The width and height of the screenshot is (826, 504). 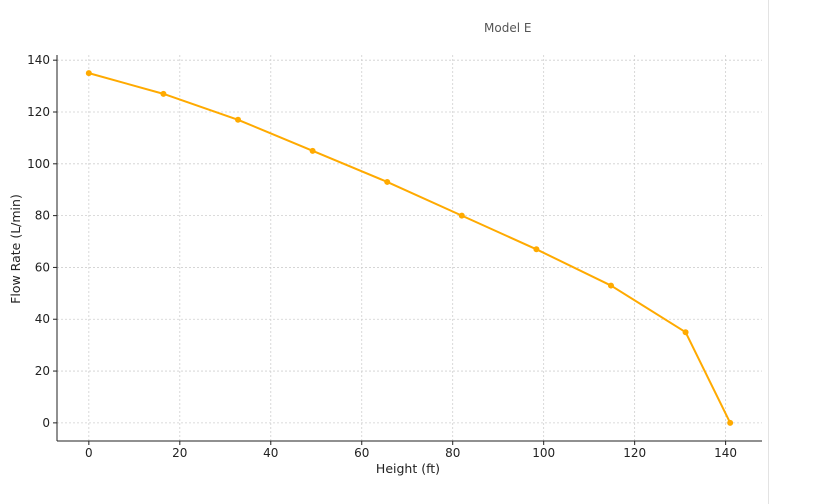 What do you see at coordinates (42, 267) in the screenshot?
I see `y-tick-label: 60` at bounding box center [42, 267].